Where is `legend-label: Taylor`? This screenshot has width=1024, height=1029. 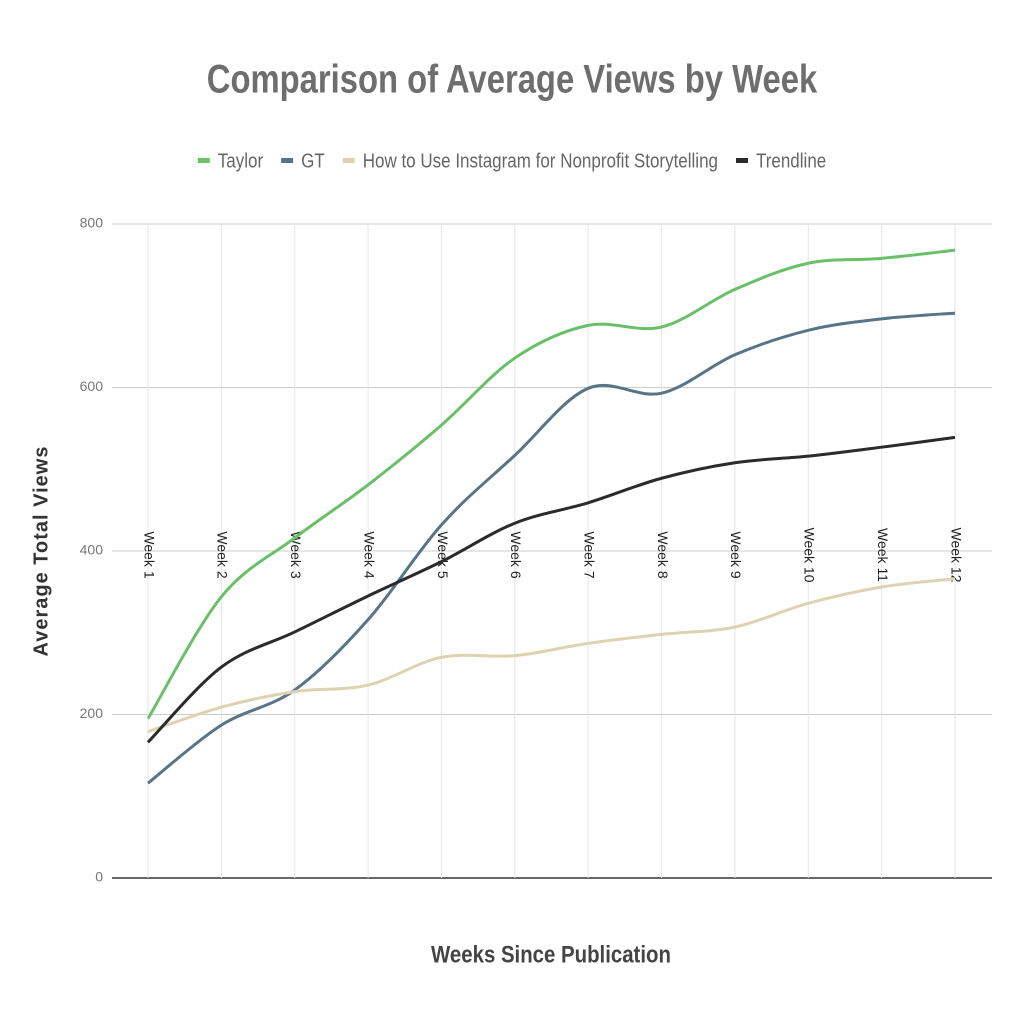 legend-label: Taylor is located at coordinates (241, 161).